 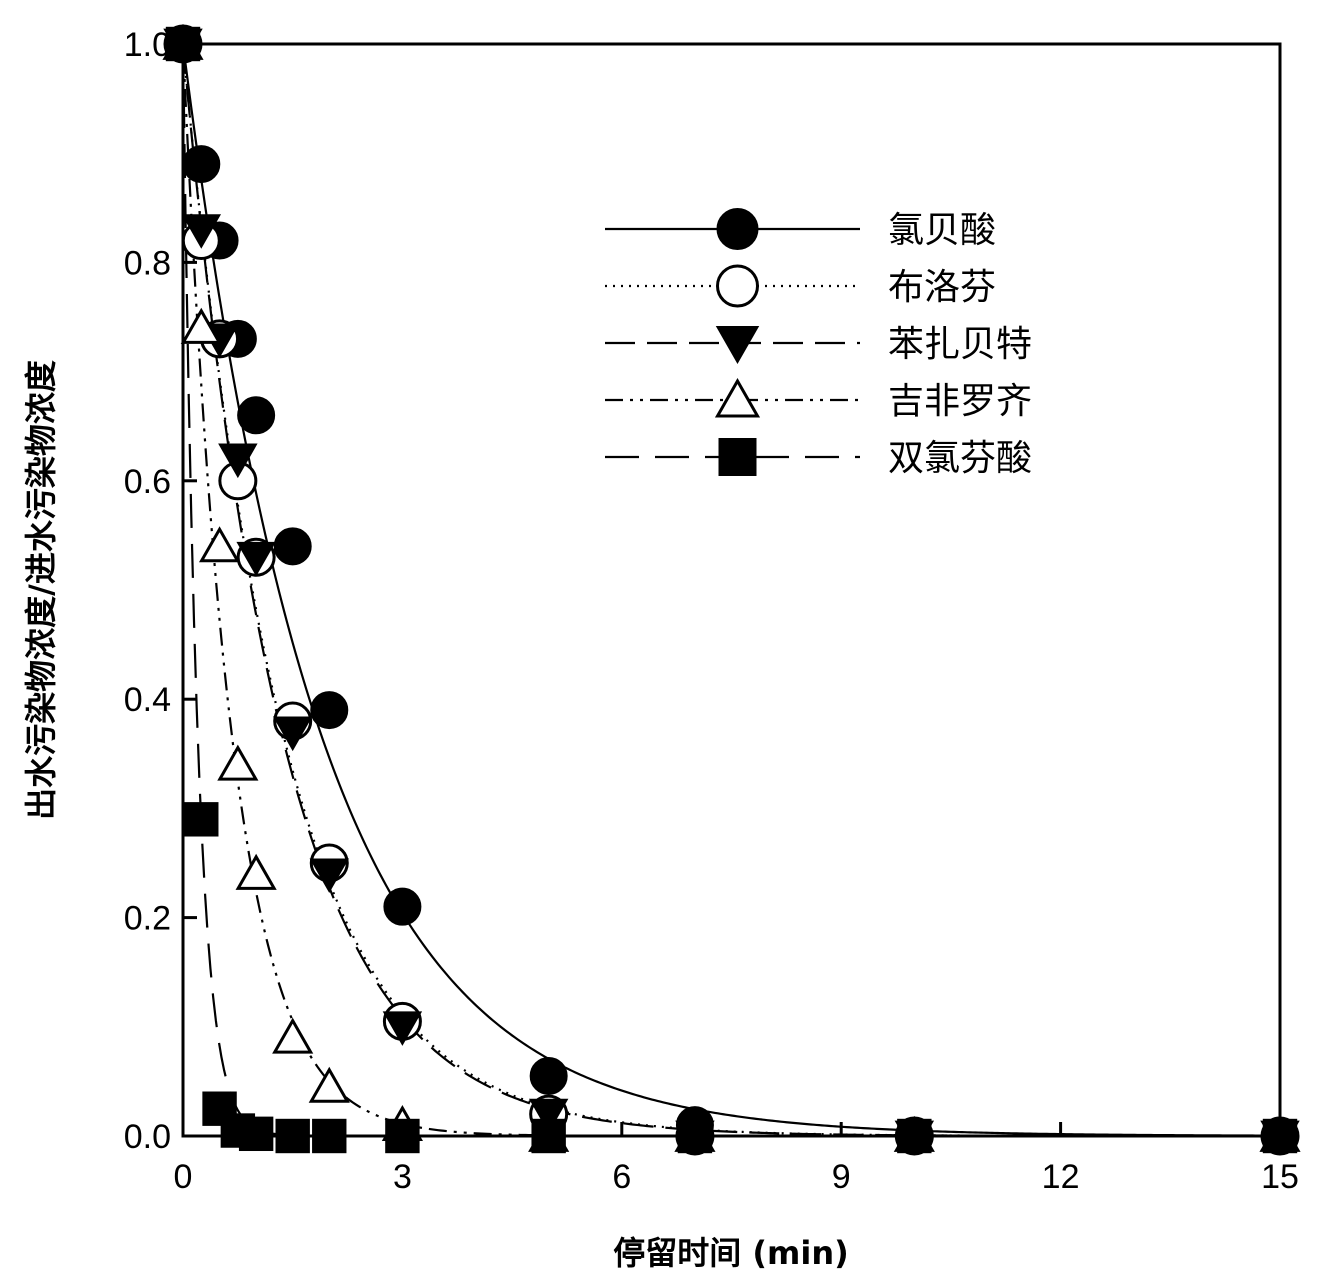 What do you see at coordinates (1061, 1177) in the screenshot?
I see `x-tick-label-4: 12` at bounding box center [1061, 1177].